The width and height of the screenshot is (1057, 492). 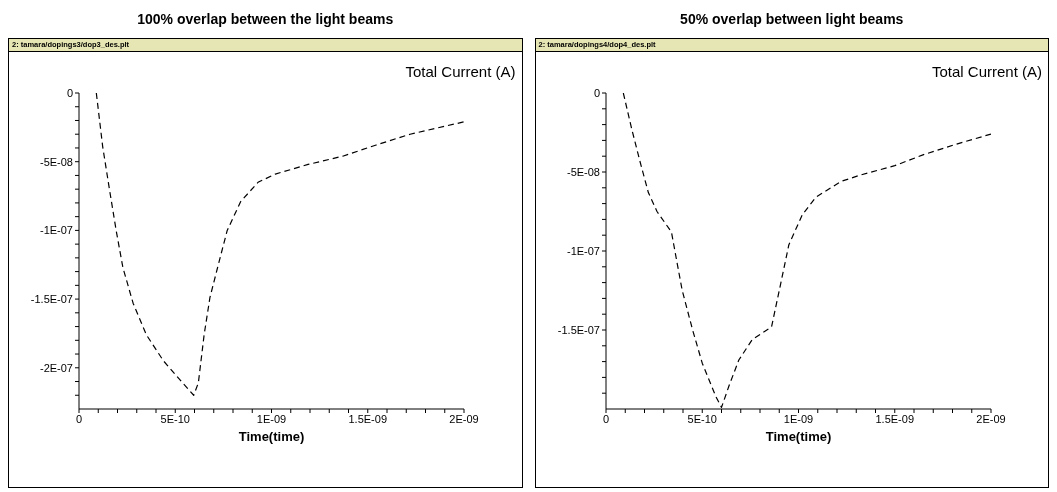 I want to click on y-tick-label: -2E-07, so click(x=56, y=367).